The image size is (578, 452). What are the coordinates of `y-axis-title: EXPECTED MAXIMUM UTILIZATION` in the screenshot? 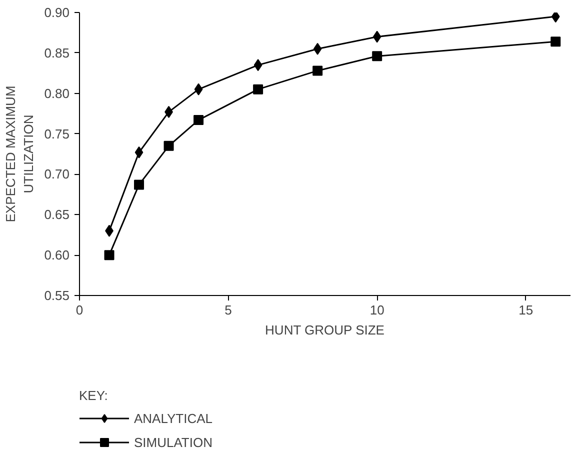 It's located at (19, 154).